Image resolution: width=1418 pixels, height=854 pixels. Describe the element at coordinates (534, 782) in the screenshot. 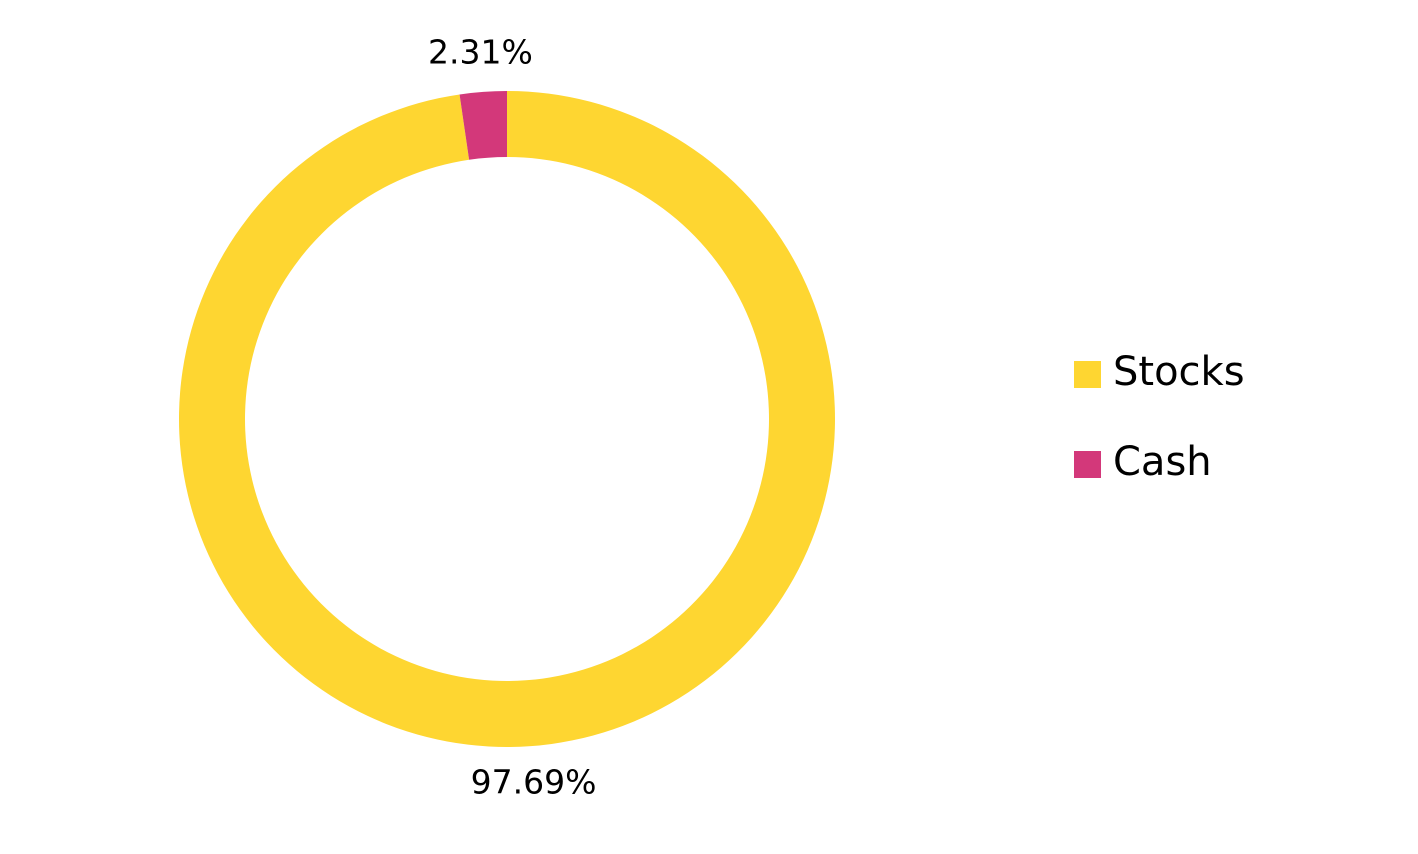

I see `value-label: 97.69%` at that location.